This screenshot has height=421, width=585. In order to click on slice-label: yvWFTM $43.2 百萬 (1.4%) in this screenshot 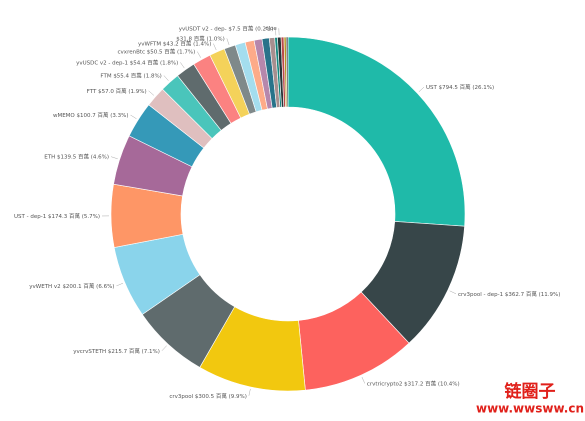, I will do `click(174, 43)`.